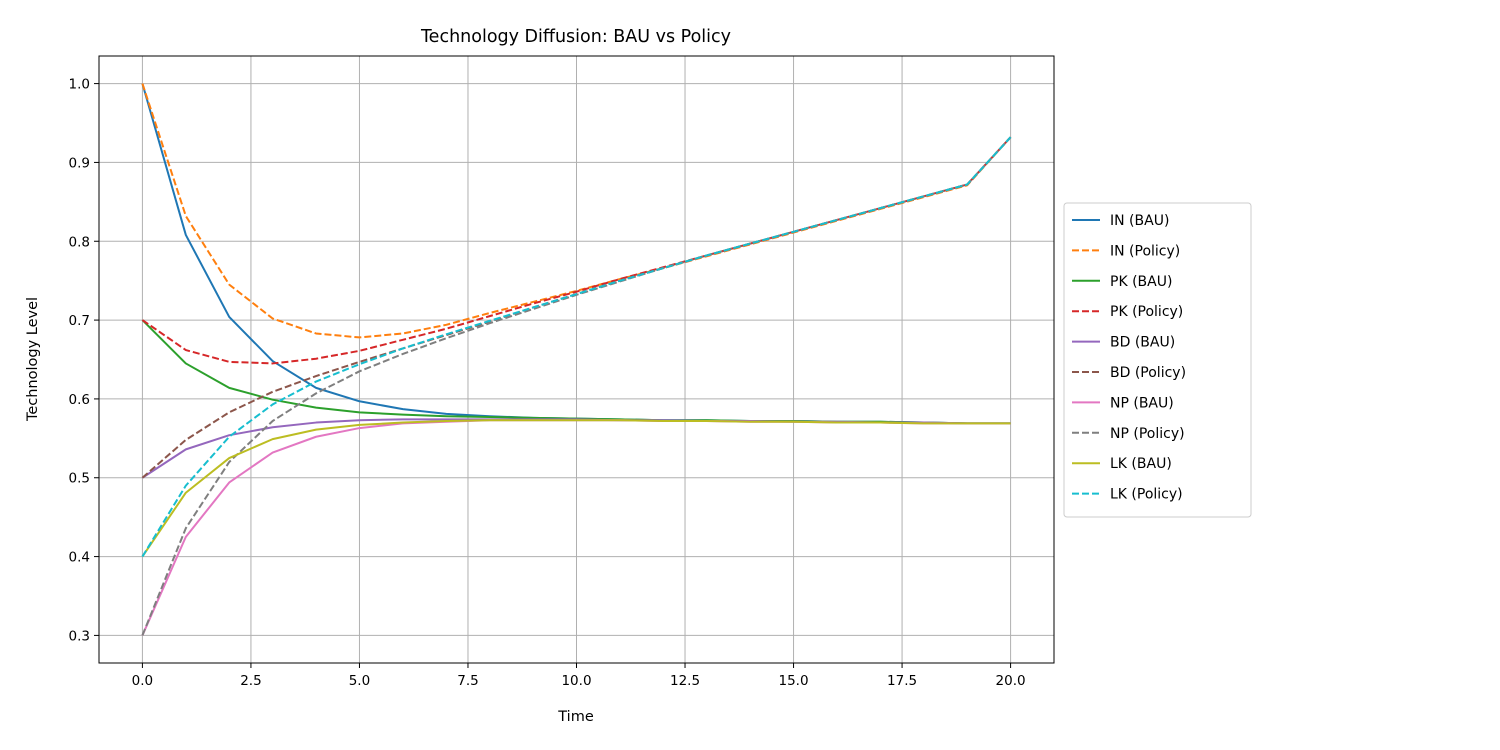  I want to click on legend-label: NP (Policy), so click(1147, 434).